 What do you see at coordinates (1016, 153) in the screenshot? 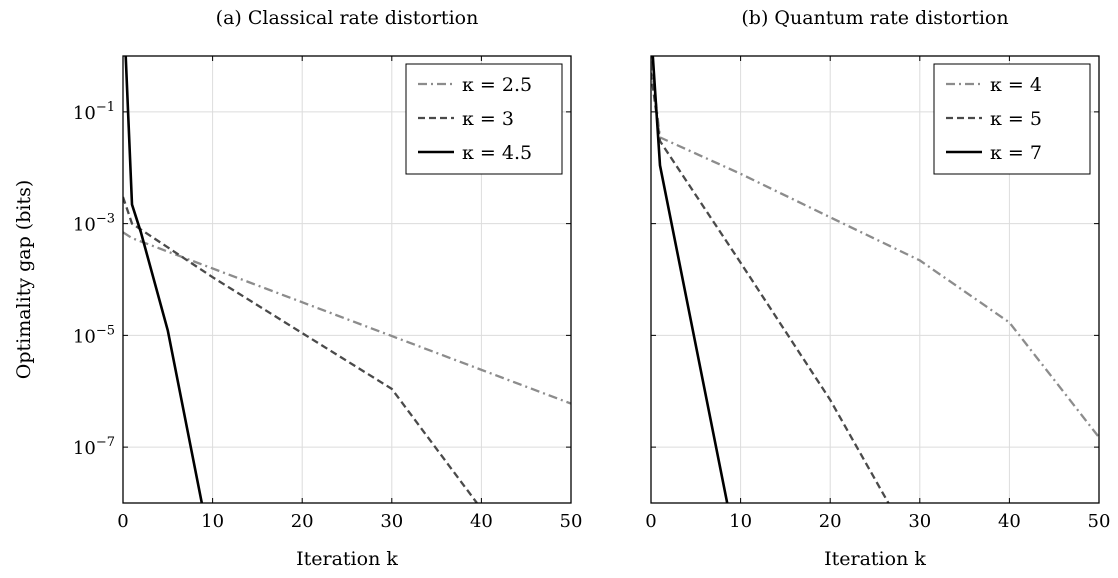
I see `legend-label: κ = 7` at bounding box center [1016, 153].